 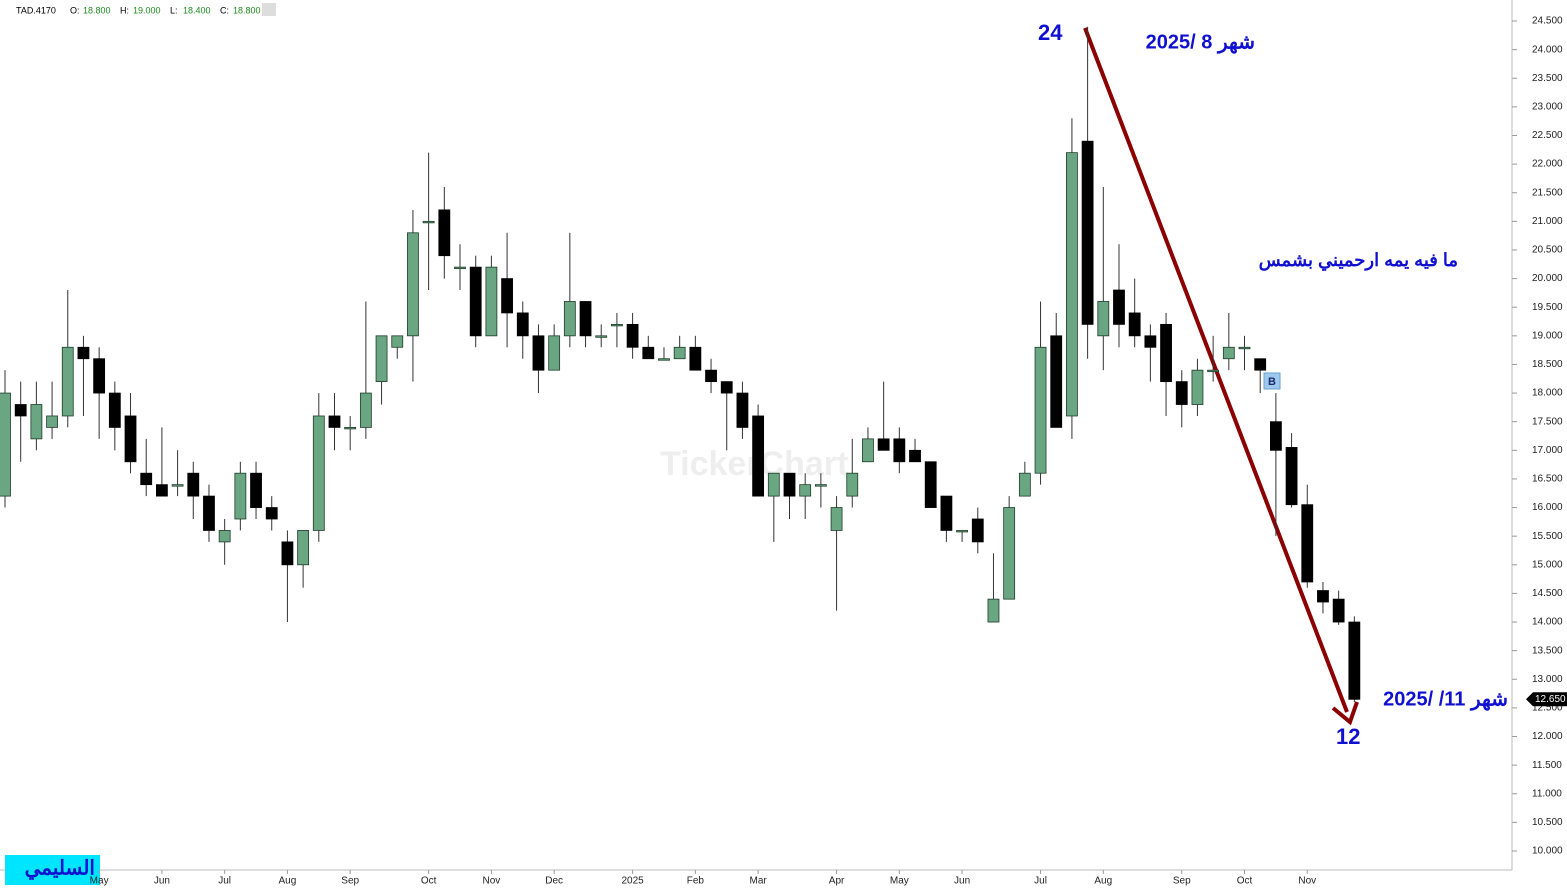 What do you see at coordinates (1445, 699) in the screenshot?
I see `low-date: شهر 11/ /2025` at bounding box center [1445, 699].